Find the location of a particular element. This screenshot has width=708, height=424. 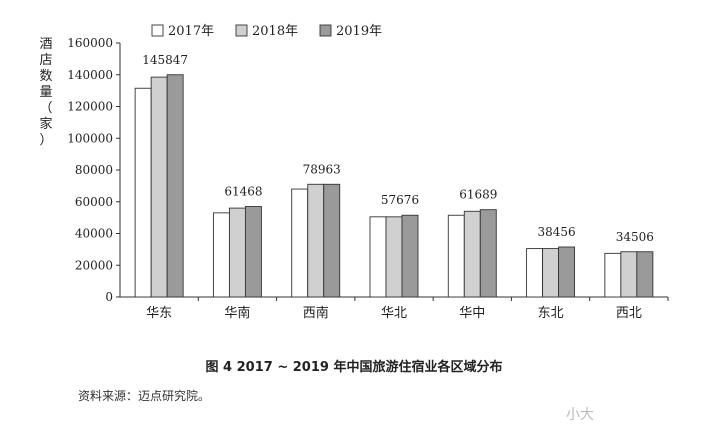

data-label: 34506 is located at coordinates (635, 237).